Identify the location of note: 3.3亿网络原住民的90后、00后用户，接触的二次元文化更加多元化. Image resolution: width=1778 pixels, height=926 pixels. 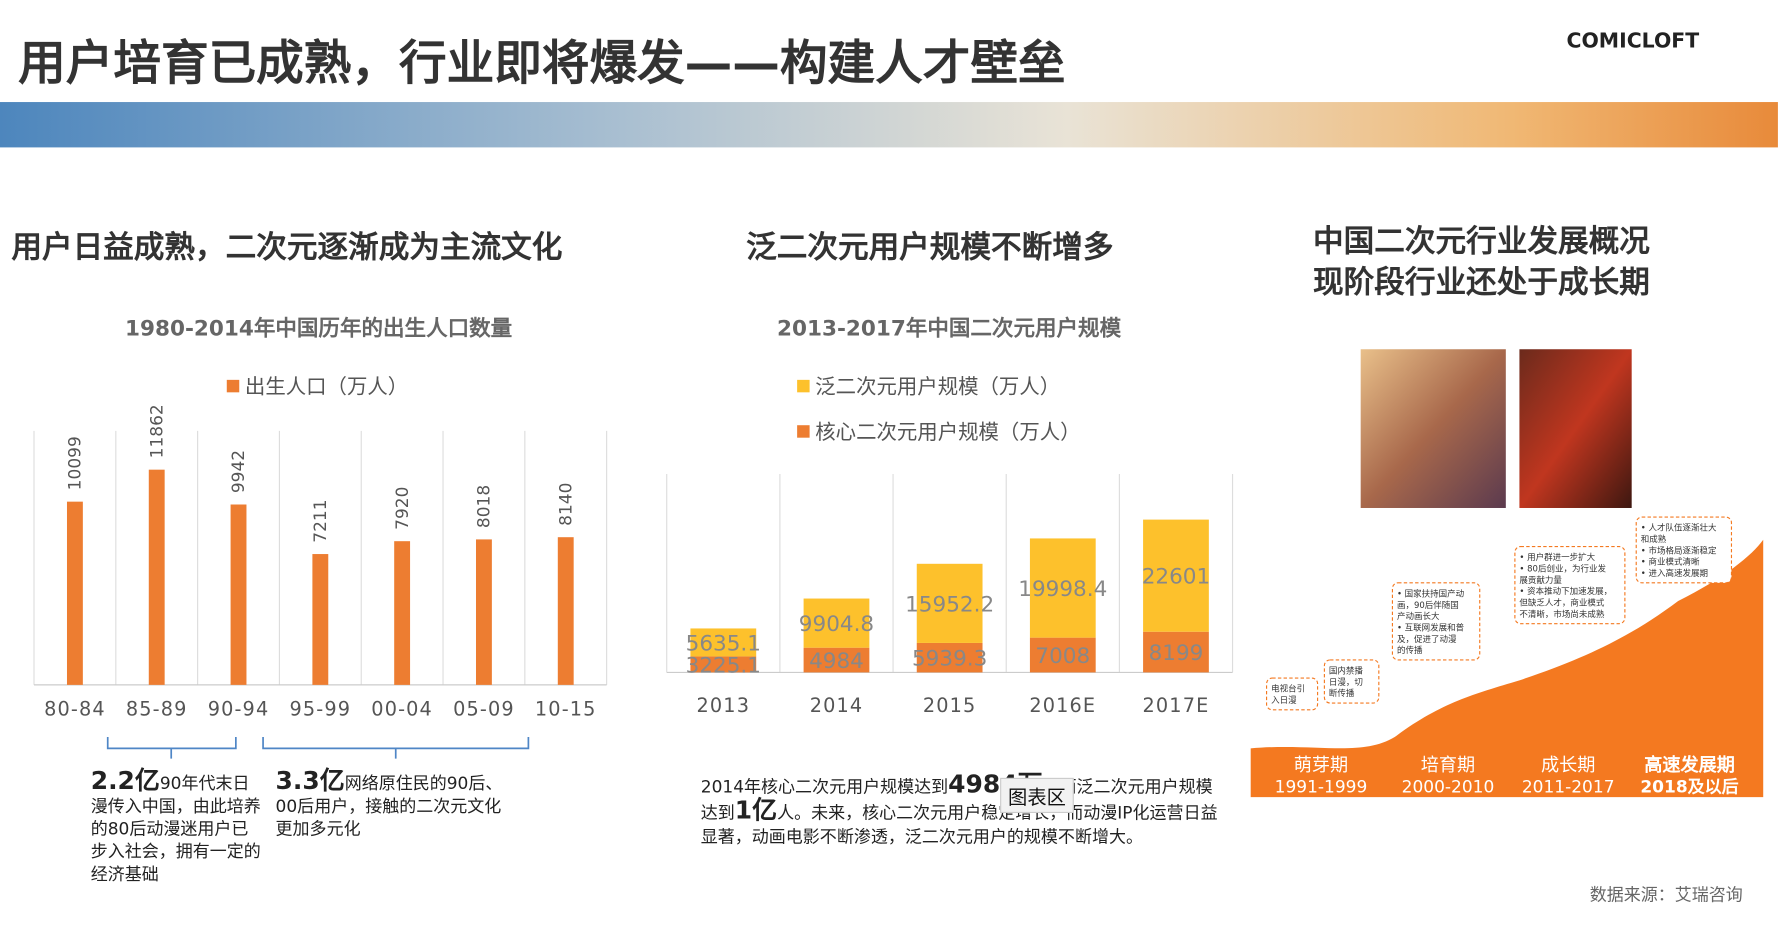
(394, 803).